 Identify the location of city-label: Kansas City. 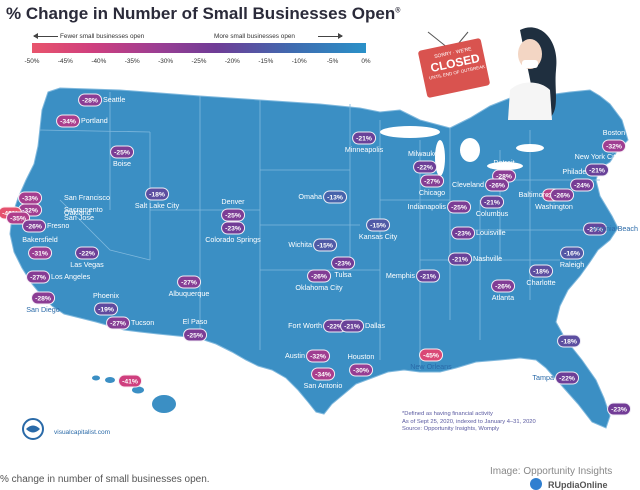
(378, 236).